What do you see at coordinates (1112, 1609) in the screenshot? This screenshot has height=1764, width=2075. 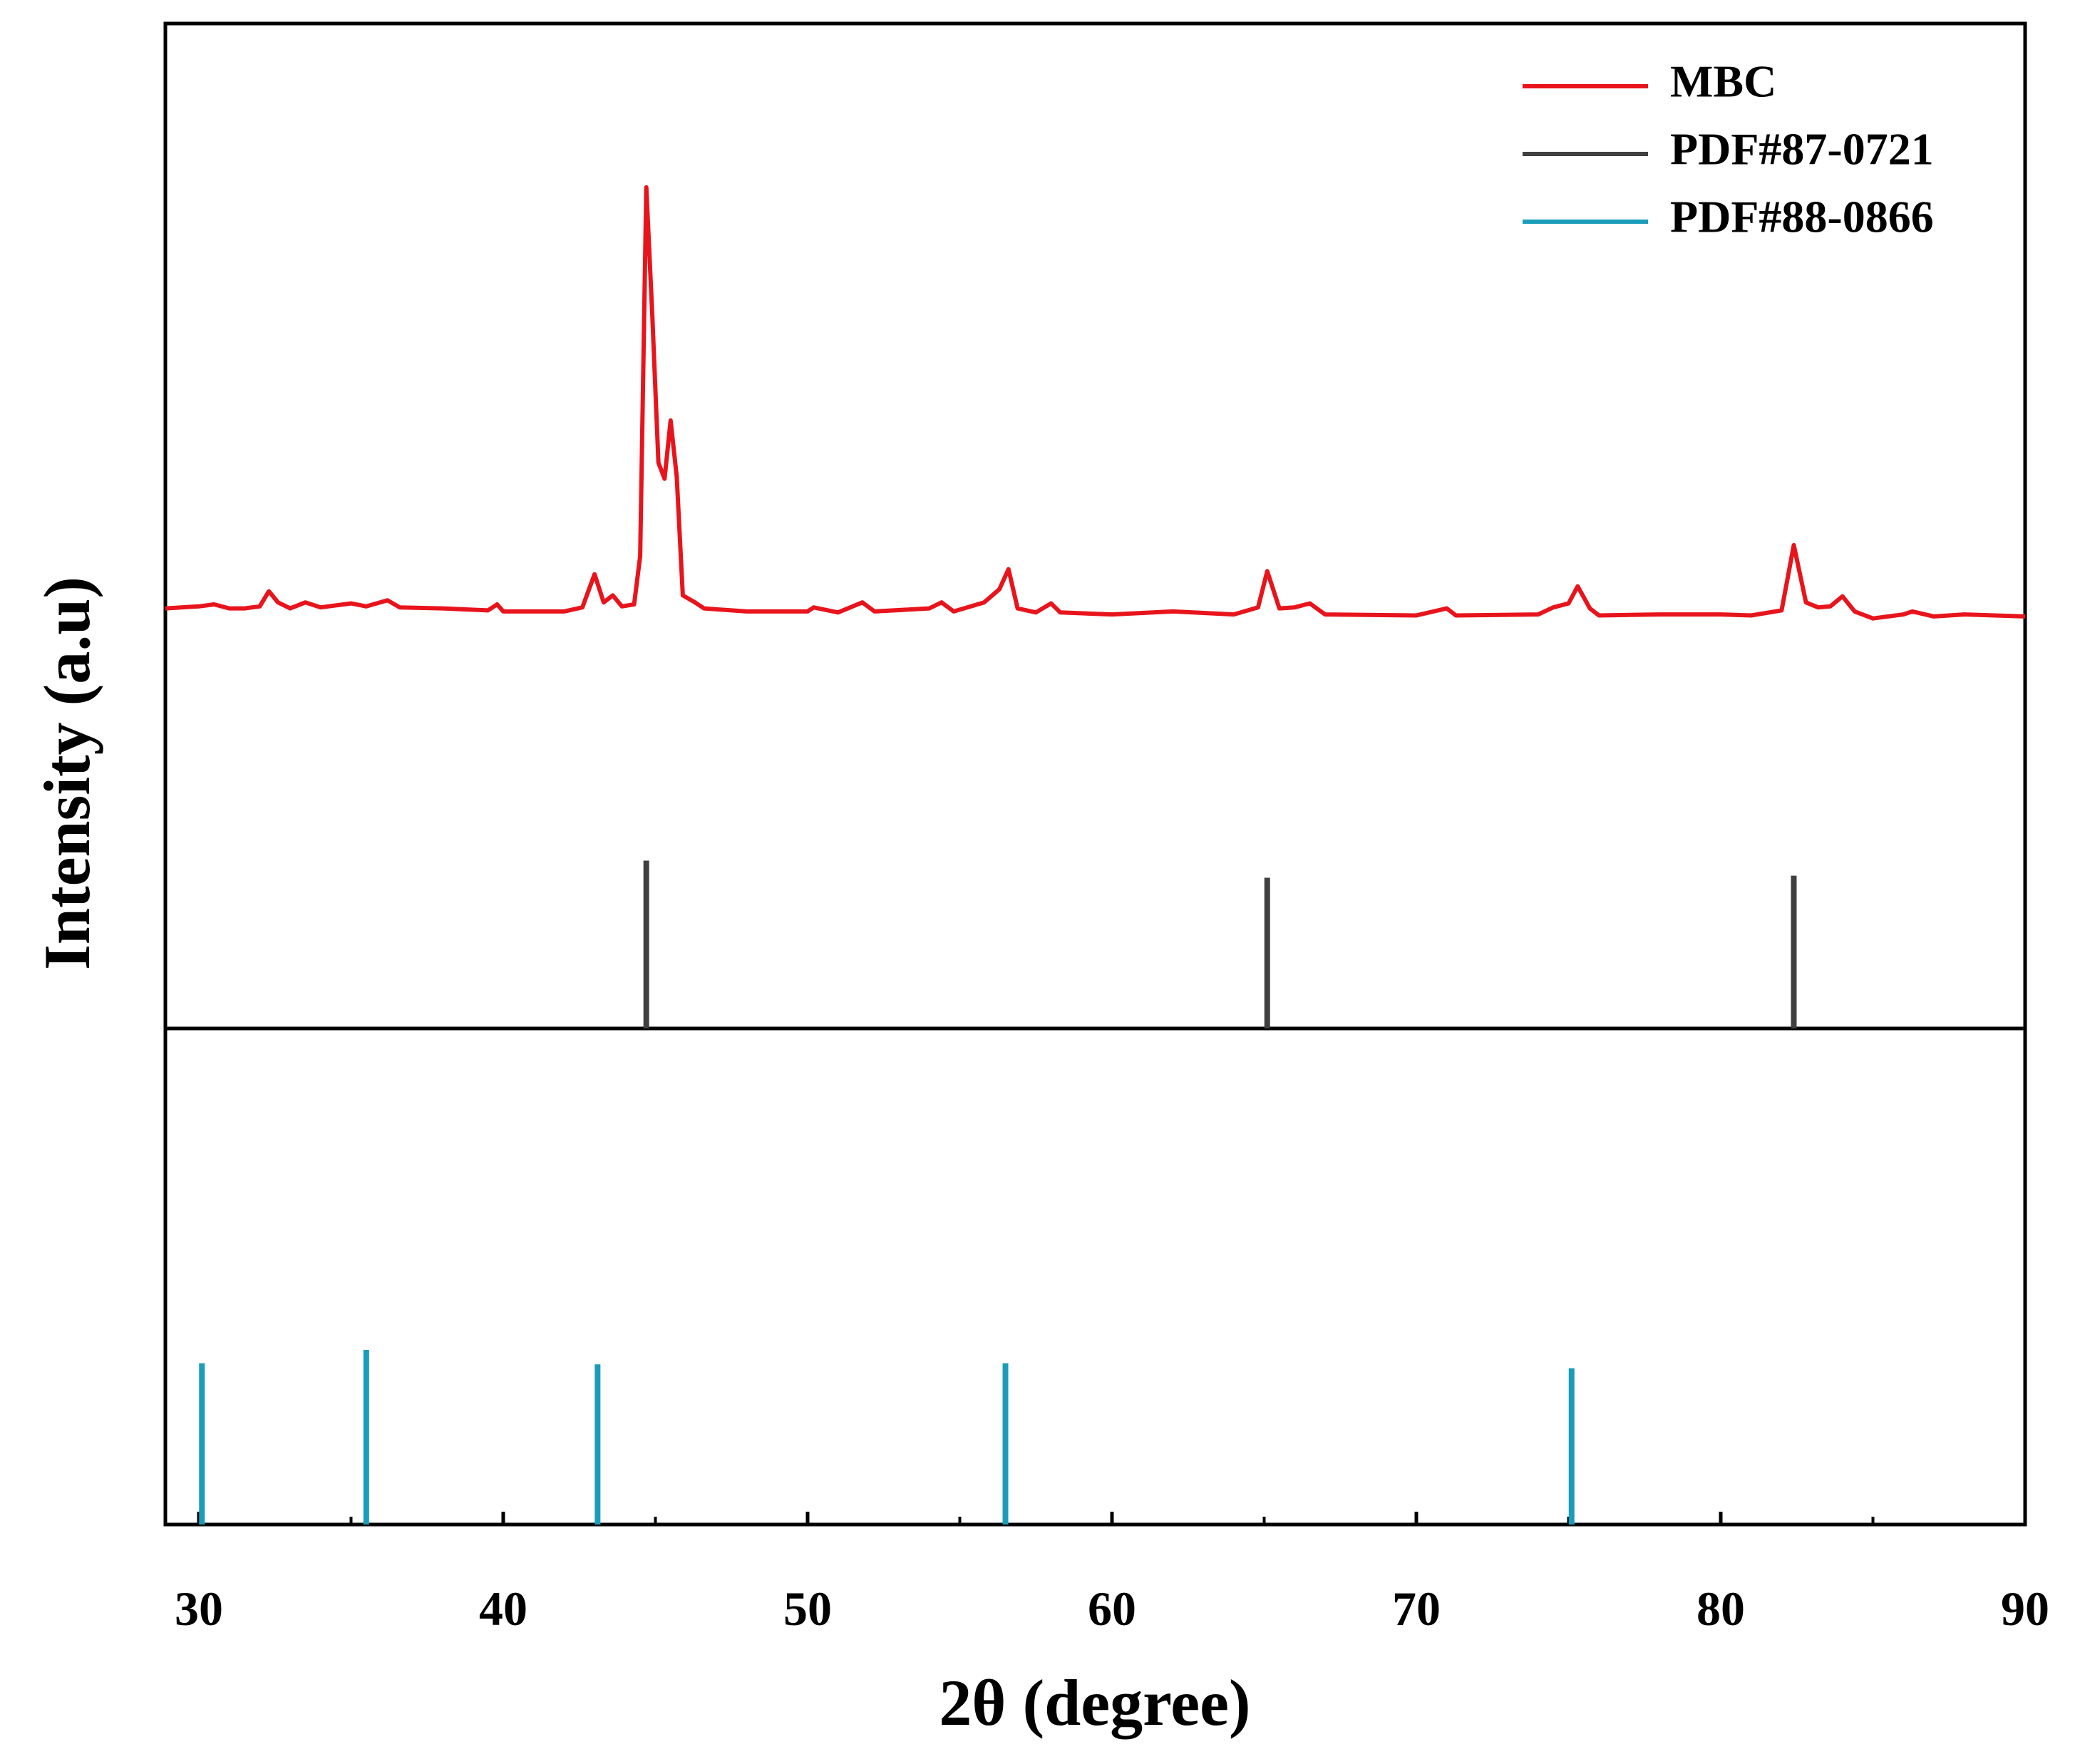 I see `x-tick-label: 60` at bounding box center [1112, 1609].